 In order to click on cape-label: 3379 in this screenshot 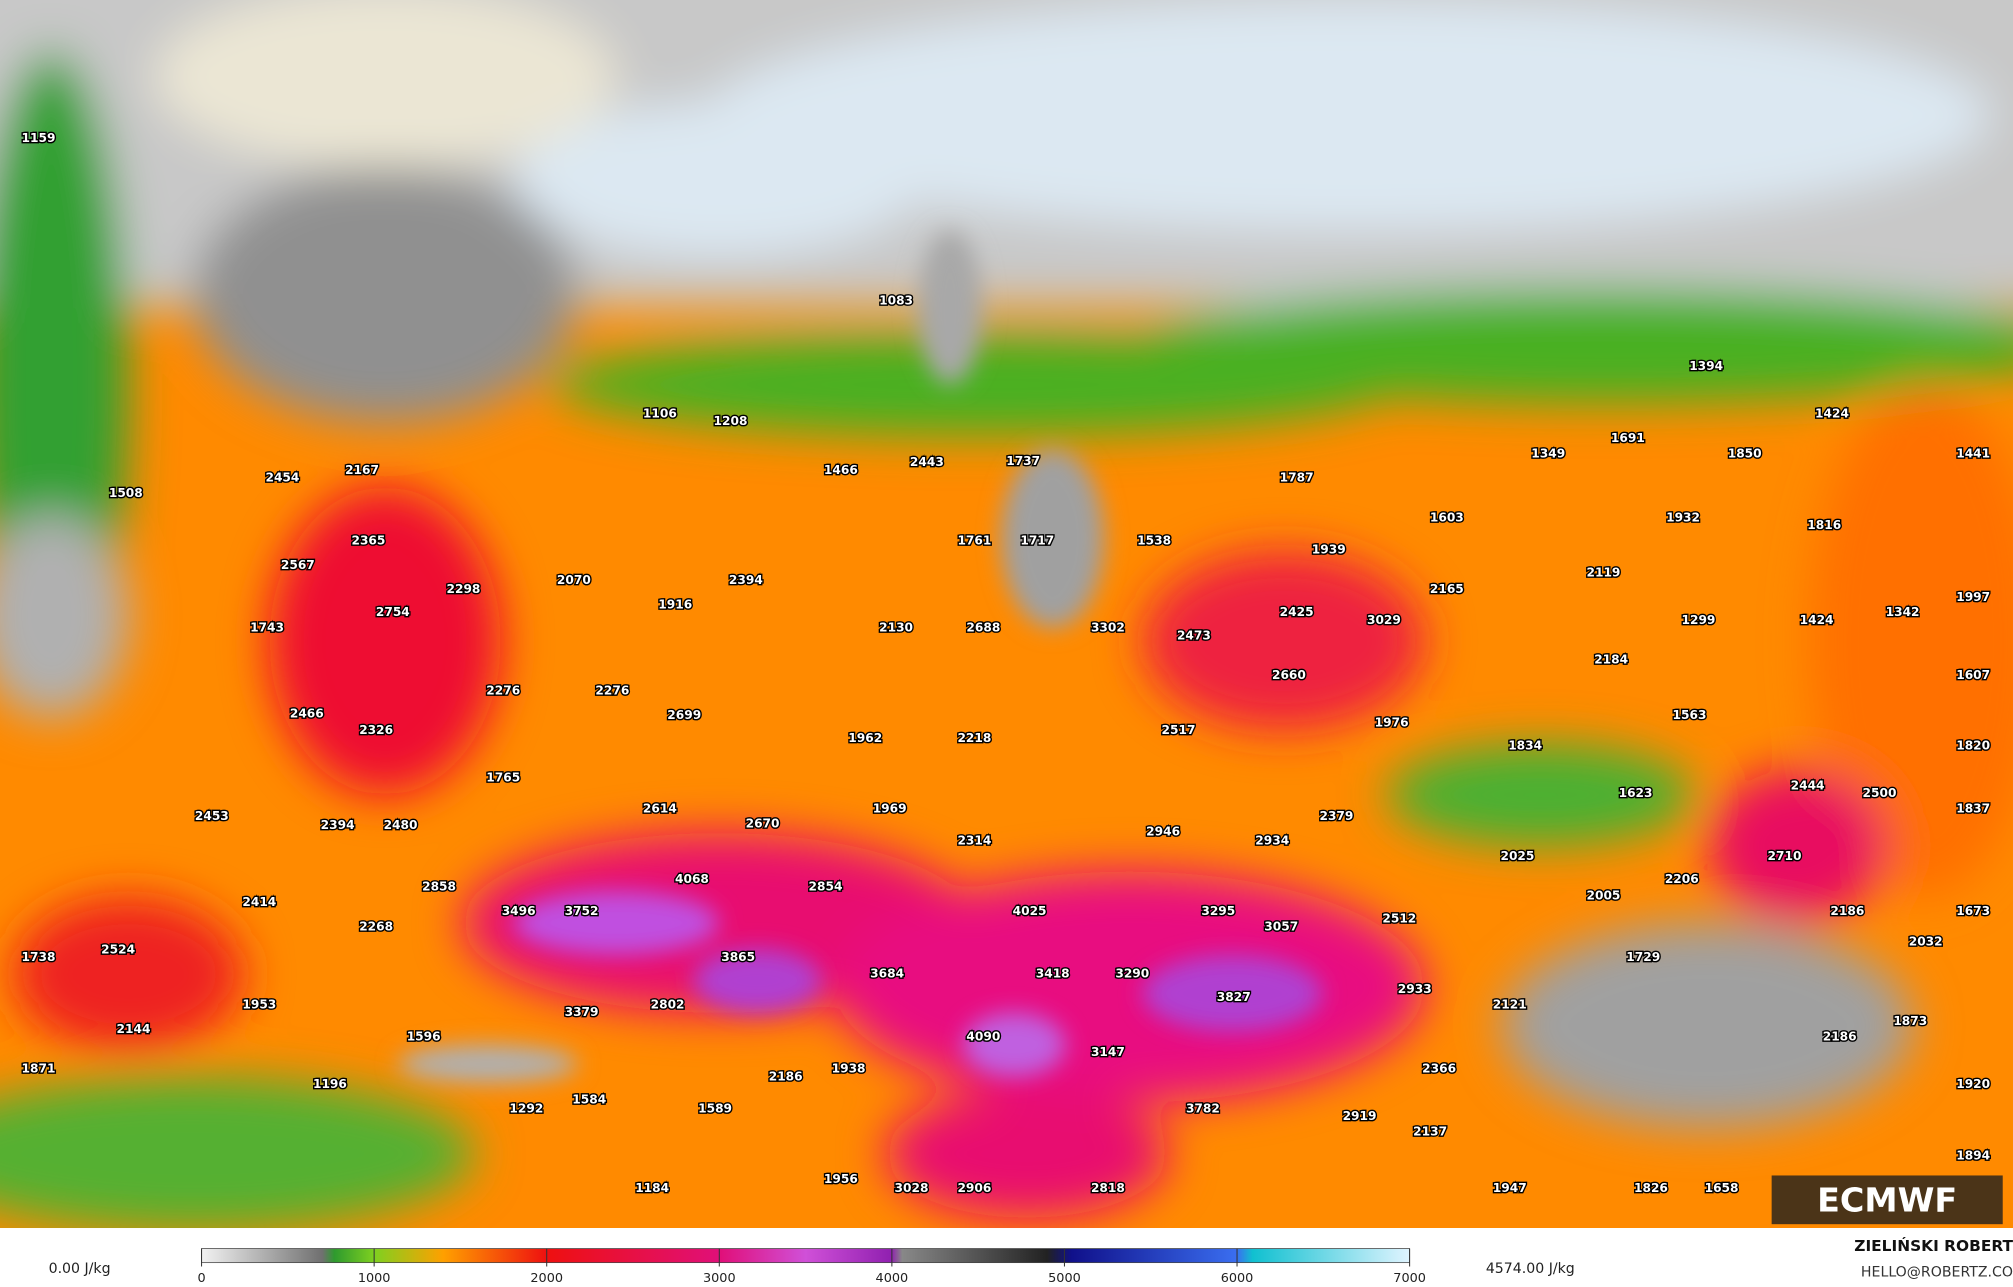, I will do `click(582, 1012)`.